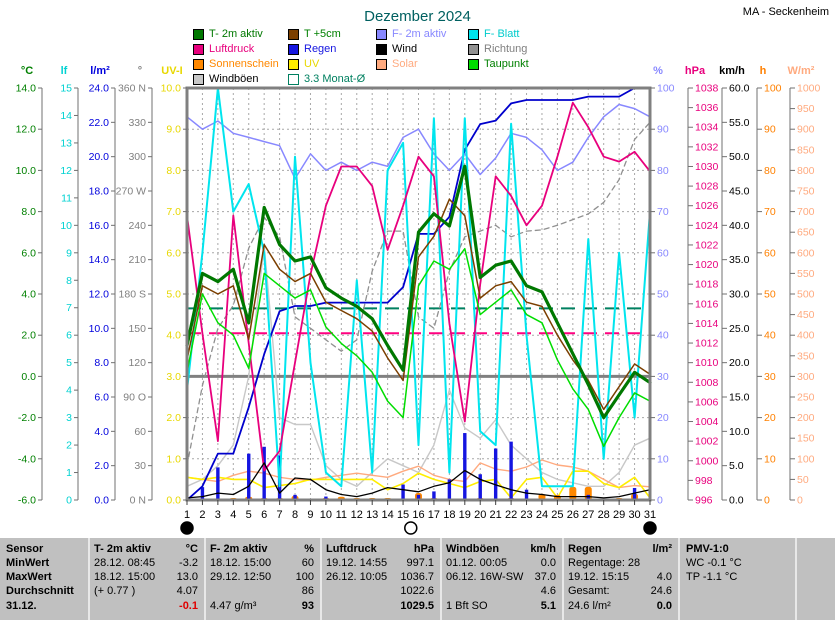 The height and width of the screenshot is (620, 835). What do you see at coordinates (115, 591) in the screenshot?
I see `stats-detail: (+ 0.77 )` at bounding box center [115, 591].